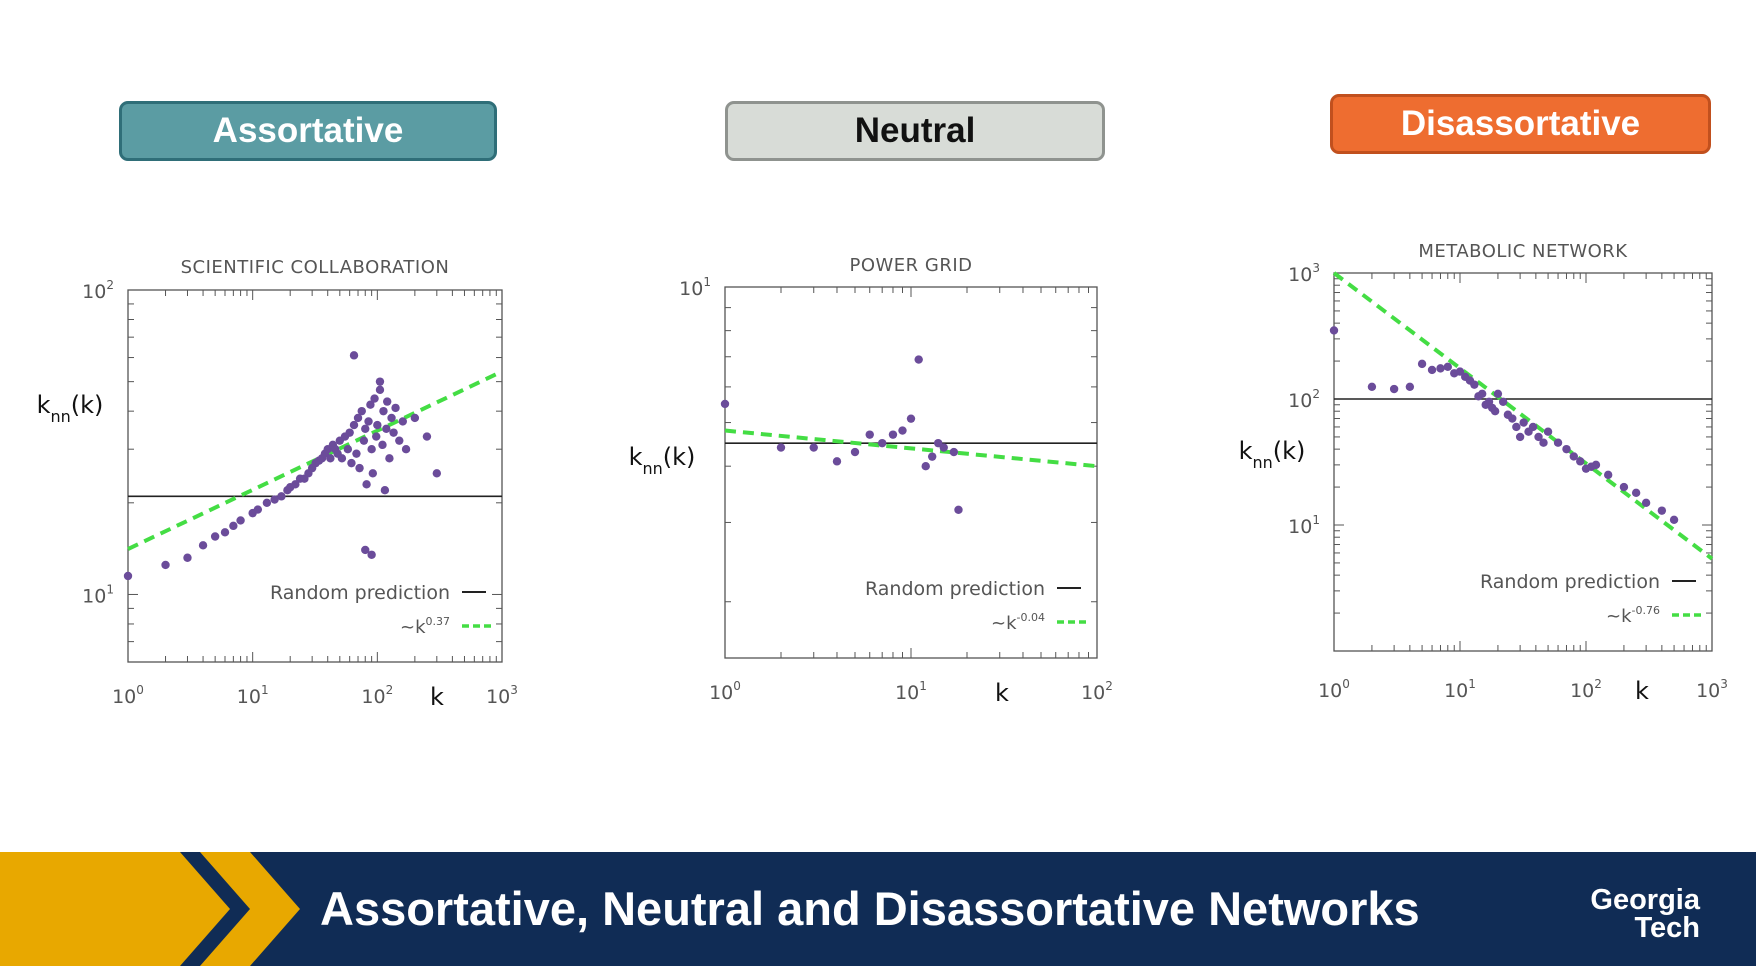 The width and height of the screenshot is (1756, 966). Describe the element at coordinates (1304, 273) in the screenshot. I see `y-tick-label: 10³` at that location.